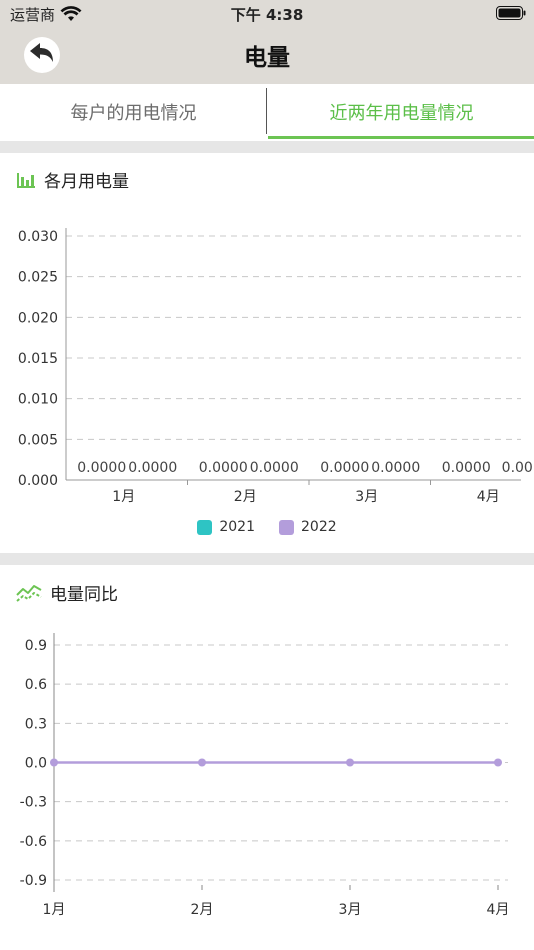  I want to click on line-point-4月, so click(498, 762).